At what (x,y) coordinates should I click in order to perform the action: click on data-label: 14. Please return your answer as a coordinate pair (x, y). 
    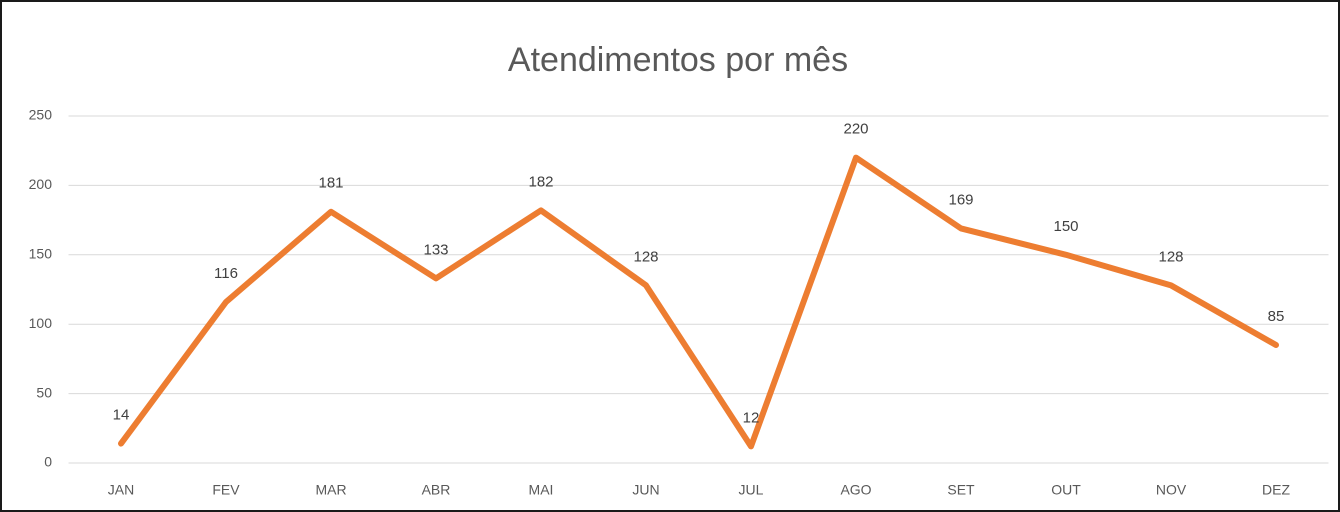
    Looking at the image, I should click on (121, 415).